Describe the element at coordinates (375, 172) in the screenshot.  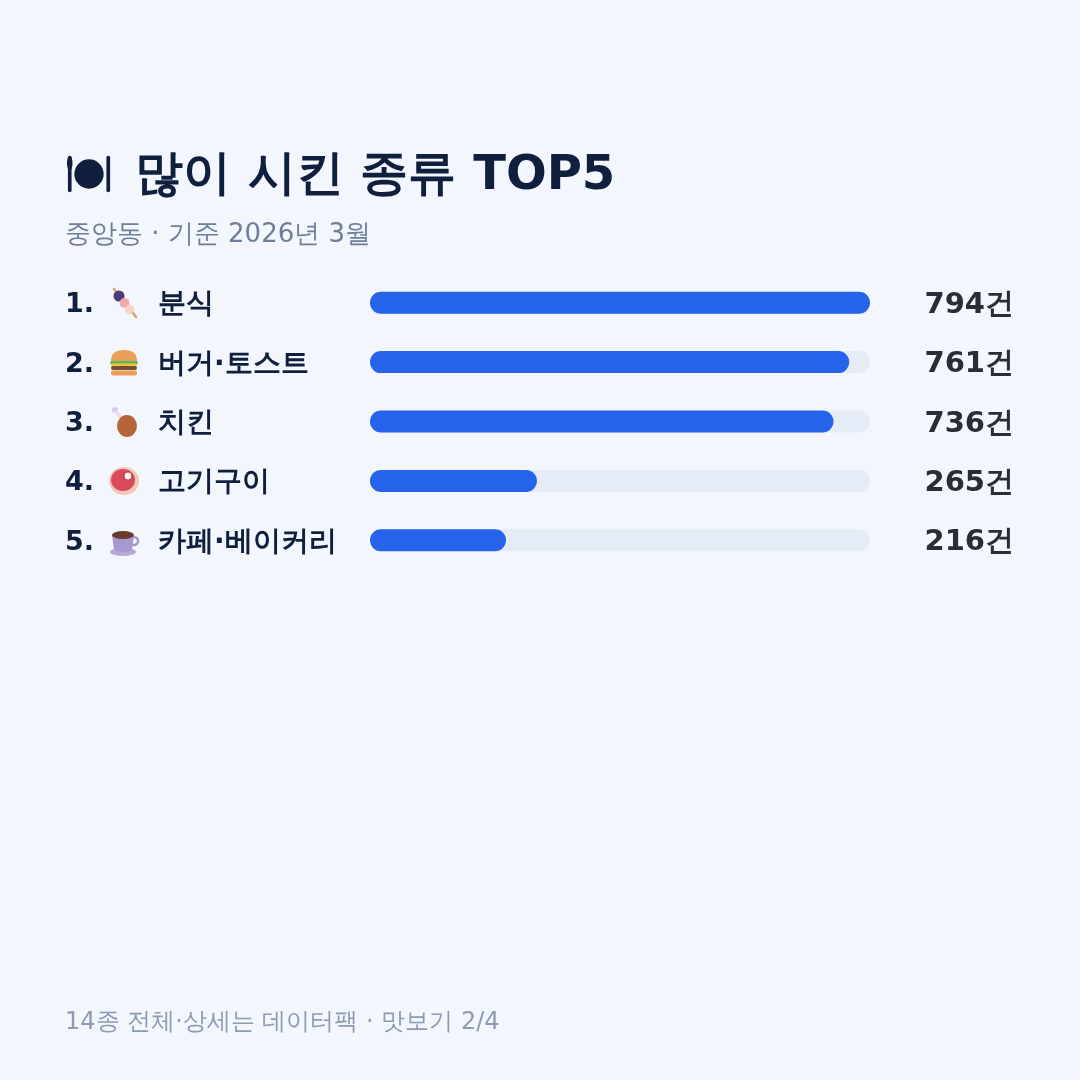
I see `chart-title: 많이 시킨 종류 TOP5` at that location.